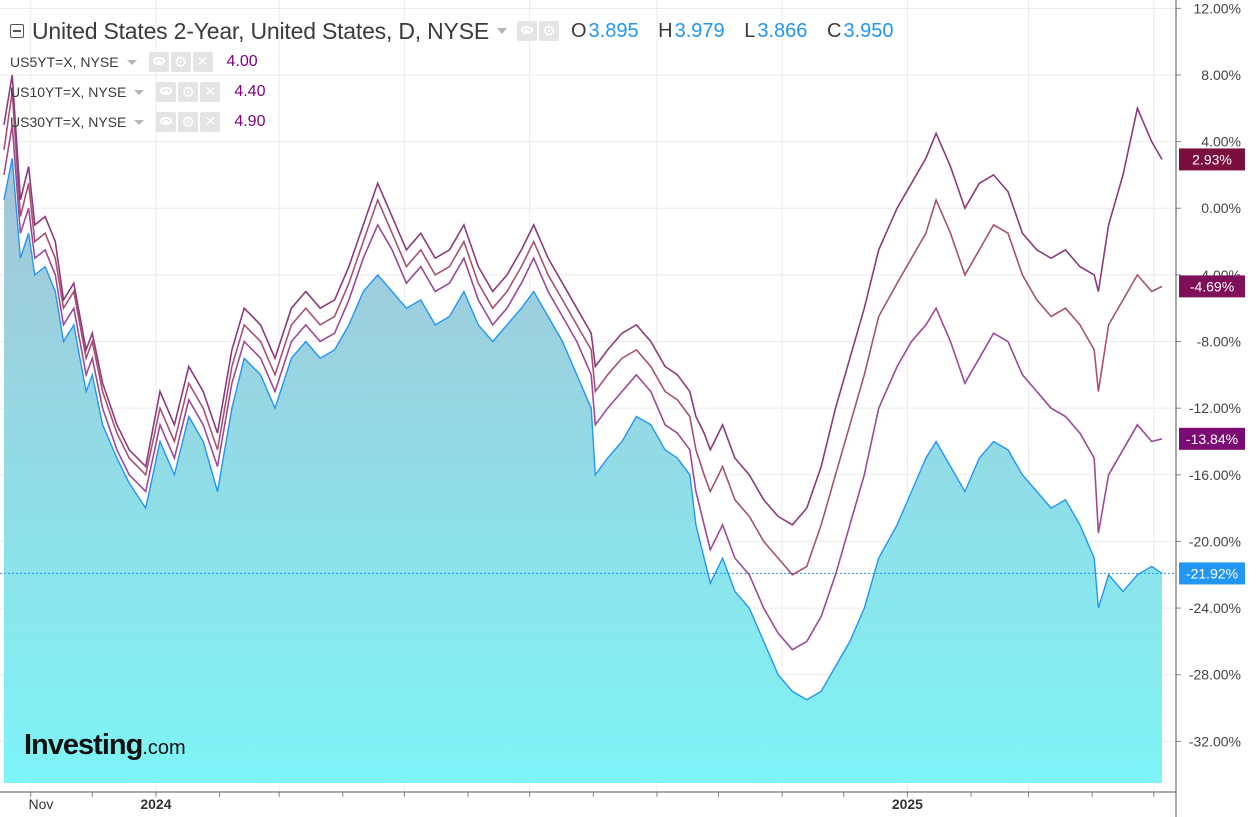 Image resolution: width=1259 pixels, height=817 pixels. What do you see at coordinates (1221, 142) in the screenshot?
I see `y-tick-label: 4.00%` at bounding box center [1221, 142].